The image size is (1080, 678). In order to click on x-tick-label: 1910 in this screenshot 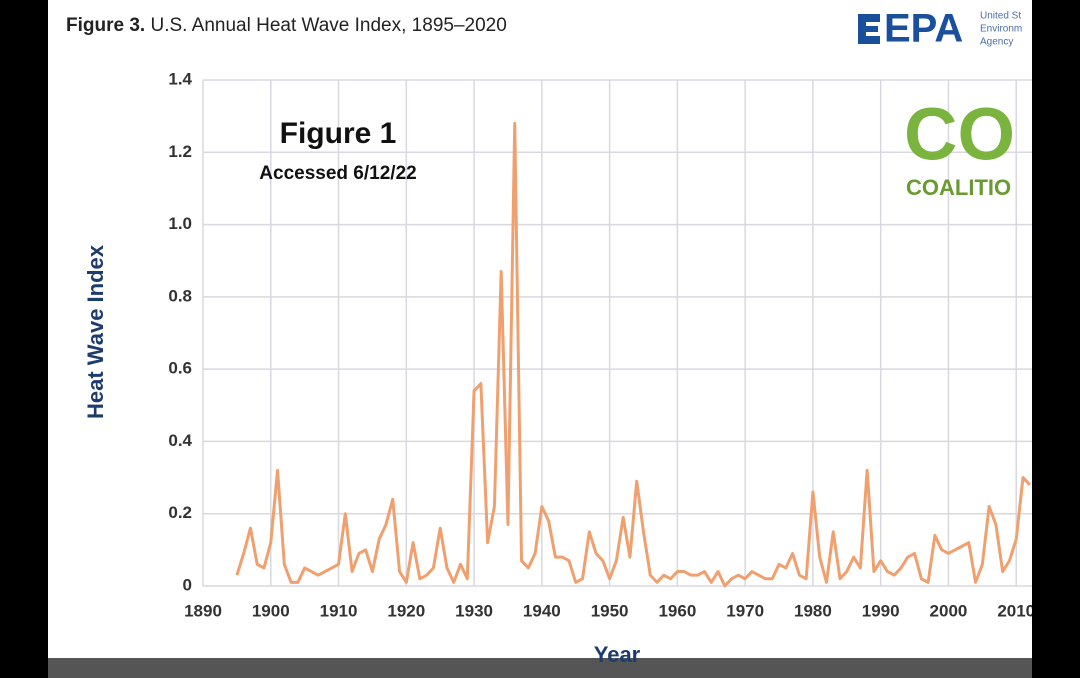, I will do `click(339, 610)`.